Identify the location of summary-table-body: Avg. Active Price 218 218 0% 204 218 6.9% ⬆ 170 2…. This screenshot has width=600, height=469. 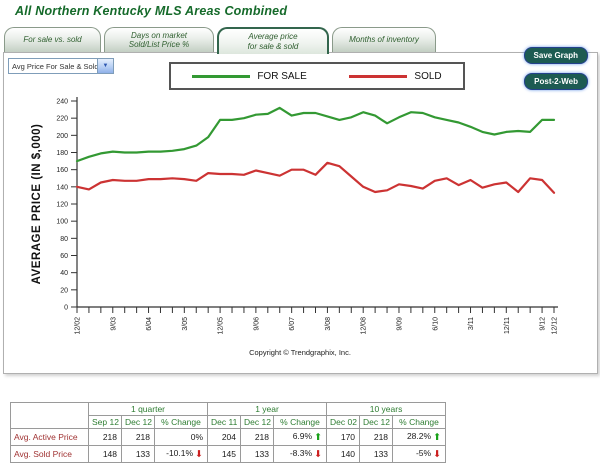
(228, 445).